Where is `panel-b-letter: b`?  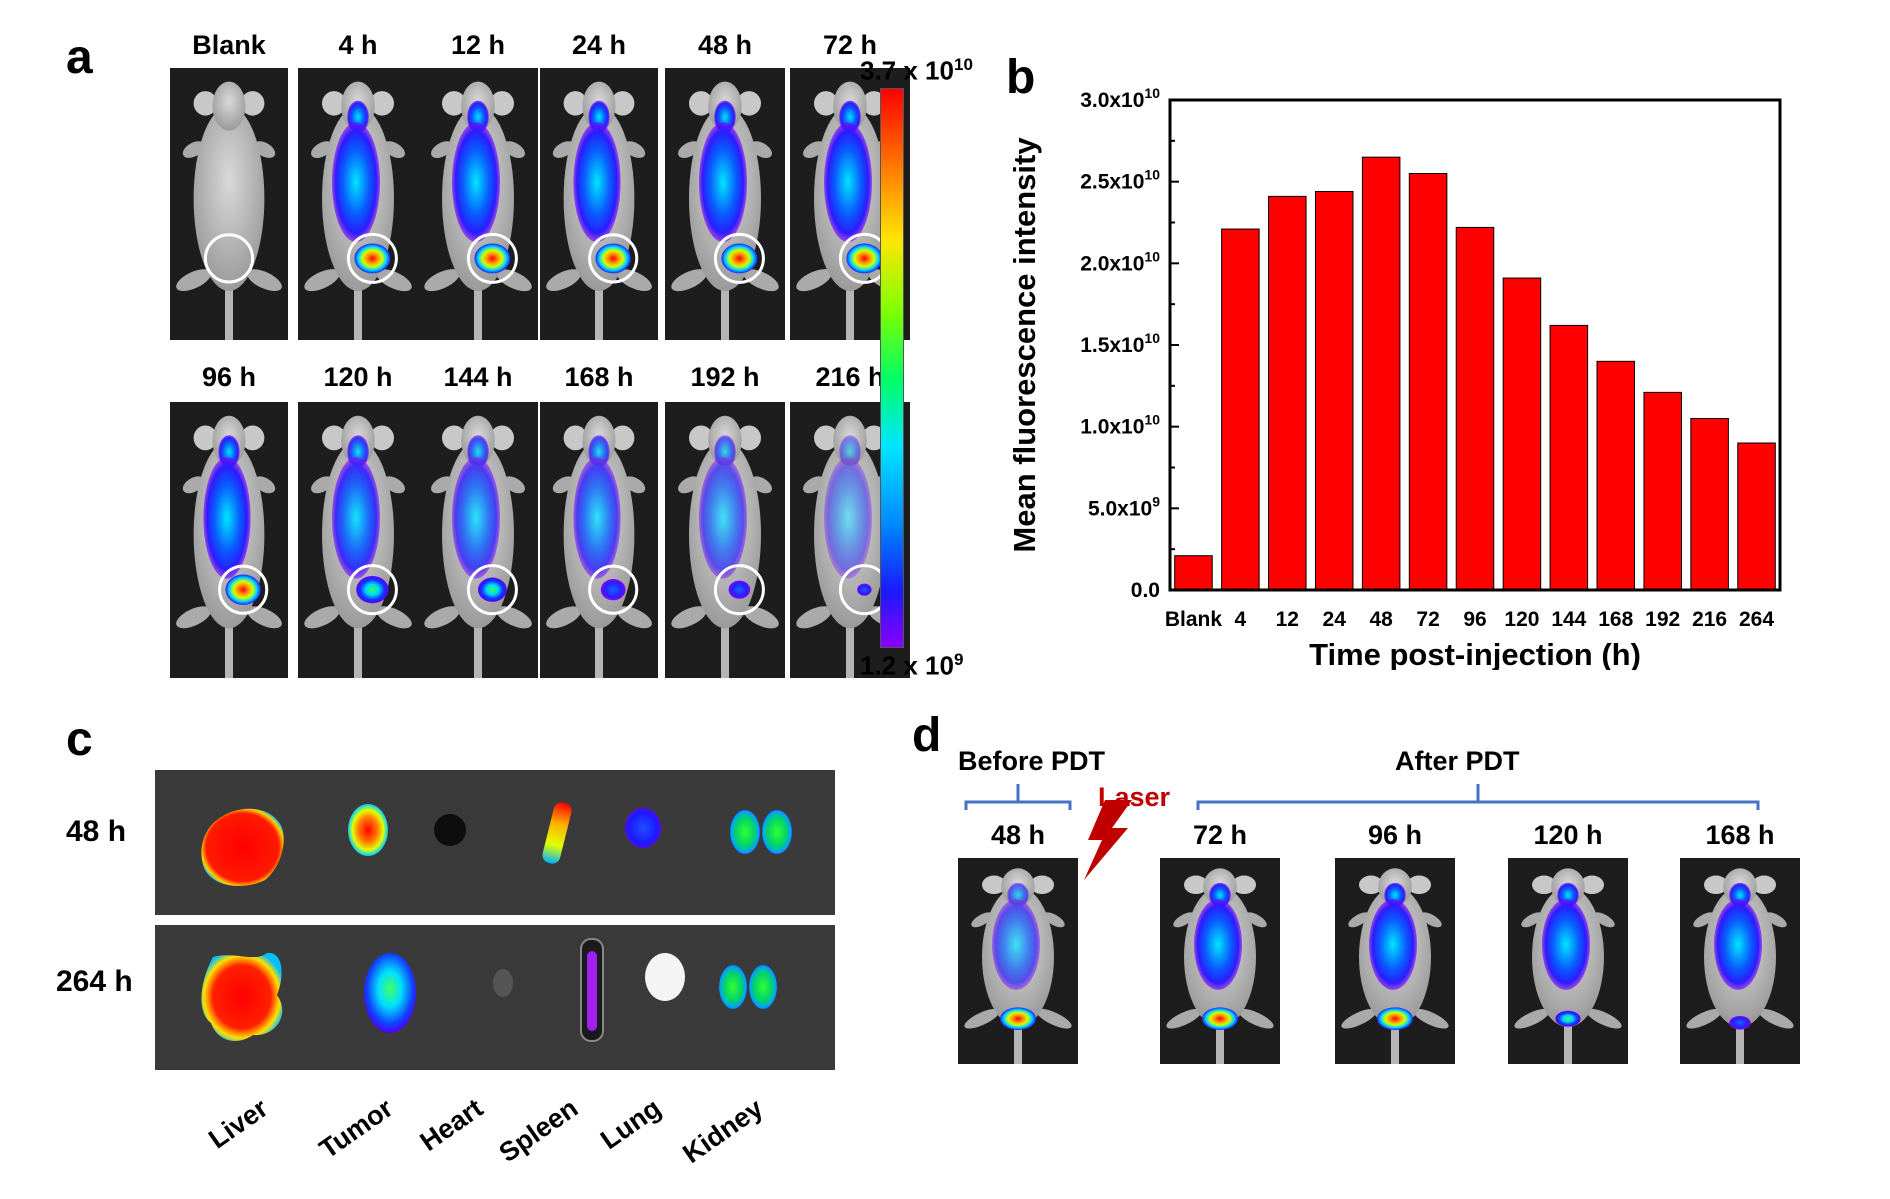
panel-b-letter: b is located at coordinates (1021, 77).